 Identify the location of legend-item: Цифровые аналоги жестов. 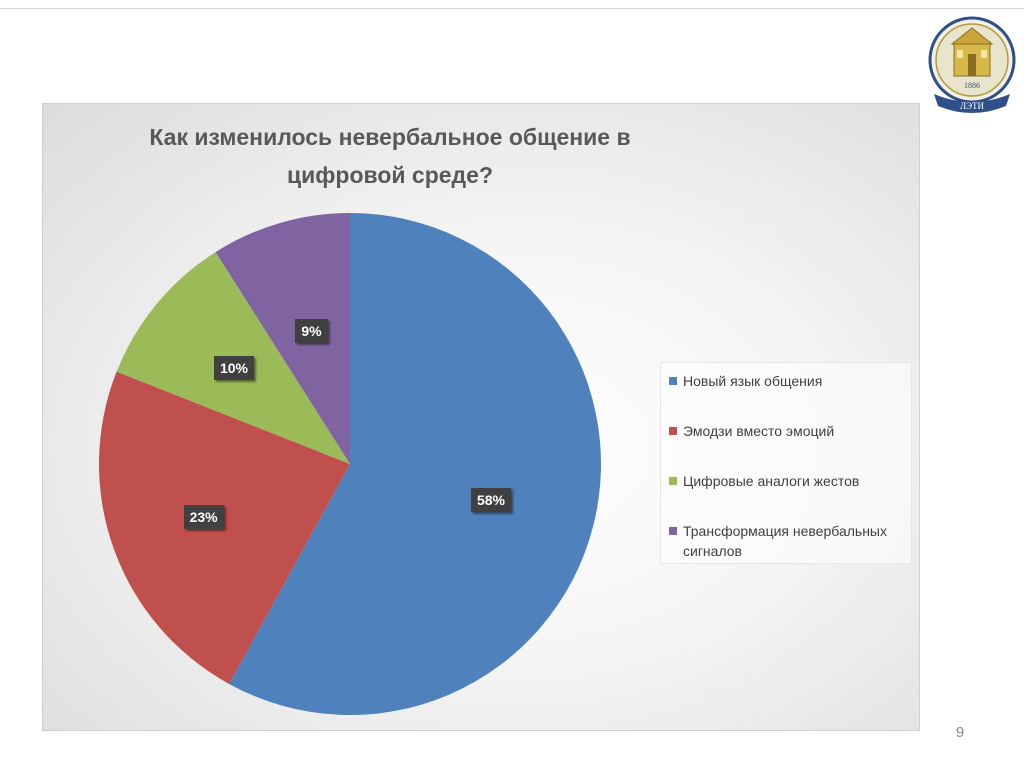
(787, 481).